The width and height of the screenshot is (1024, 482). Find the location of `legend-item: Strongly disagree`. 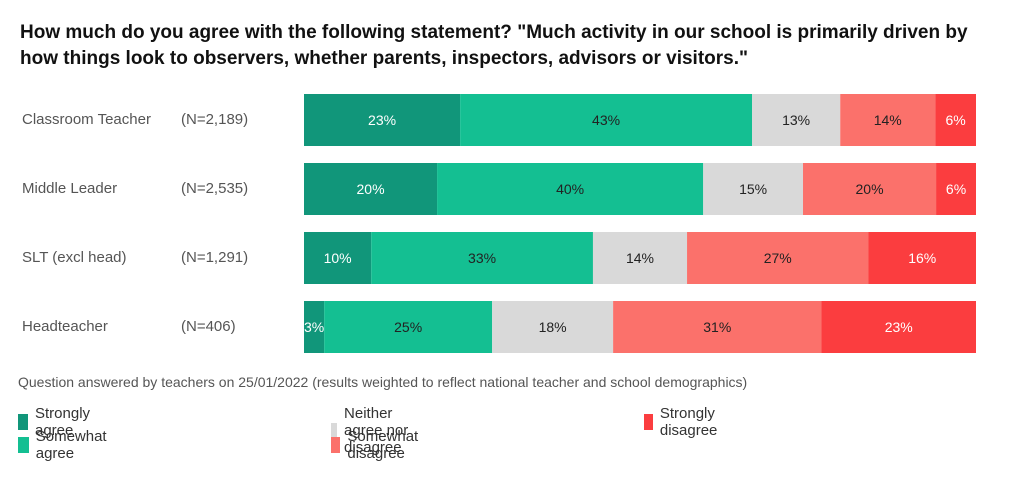

legend-item: Strongly disagree is located at coordinates (684, 422).